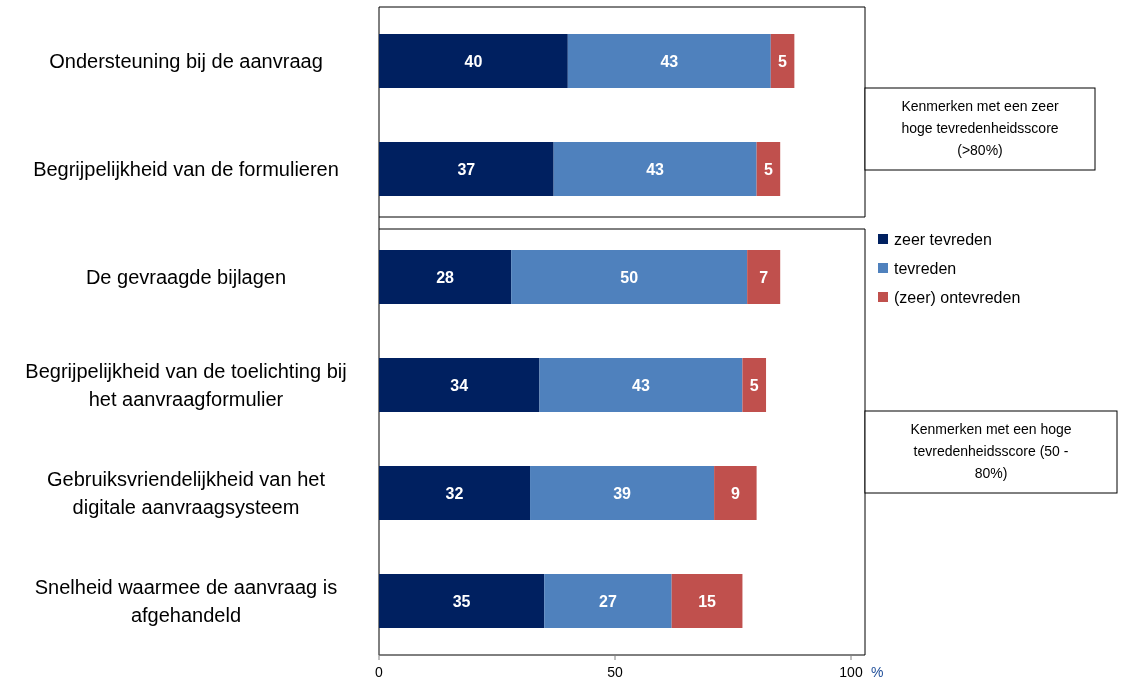 The image size is (1125, 686). I want to click on y-tick-label: Begrijpelijkheid van de toelichting bij het aanvraagformulier, so click(186, 385).